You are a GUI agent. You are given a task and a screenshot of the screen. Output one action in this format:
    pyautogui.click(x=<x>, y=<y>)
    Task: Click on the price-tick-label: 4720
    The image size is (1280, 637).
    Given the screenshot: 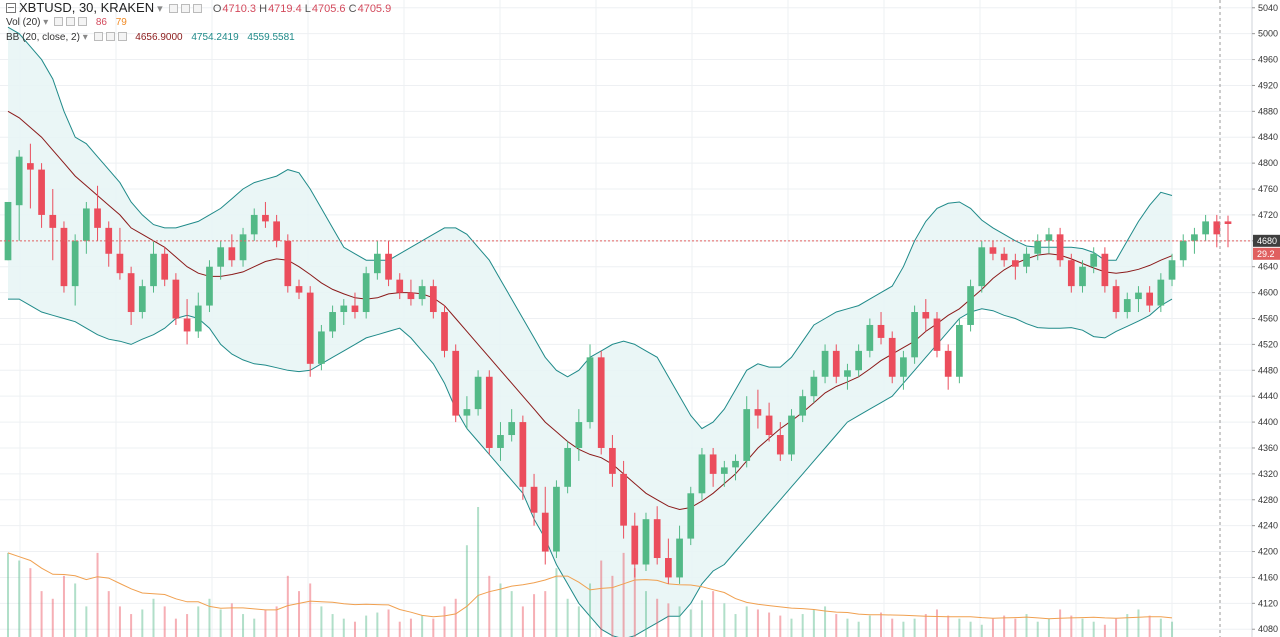 What is the action you would take?
    pyautogui.click(x=1268, y=215)
    